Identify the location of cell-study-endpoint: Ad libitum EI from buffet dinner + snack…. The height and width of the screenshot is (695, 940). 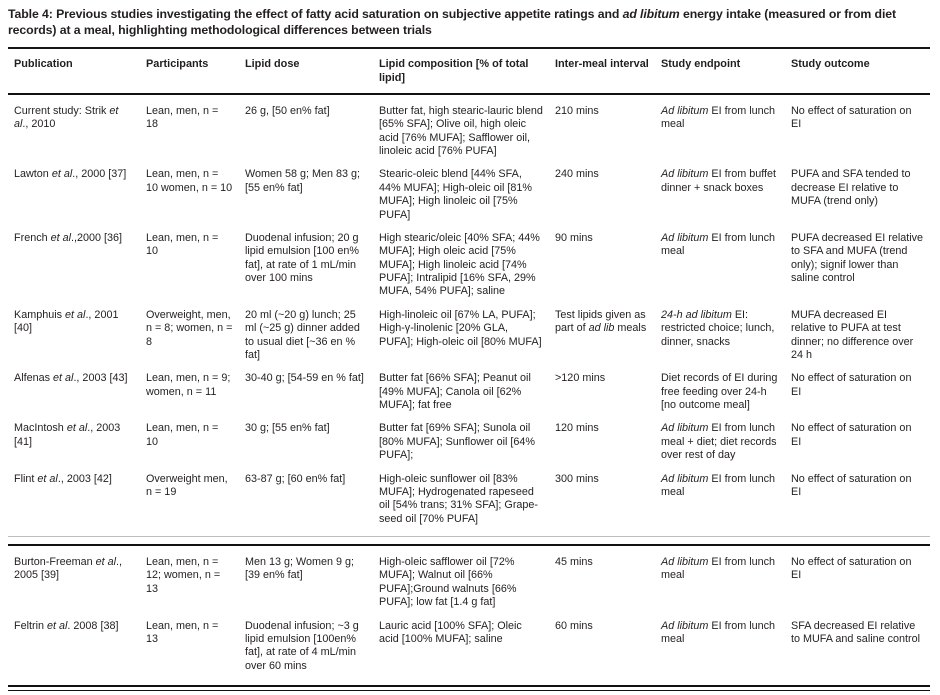
(719, 181).